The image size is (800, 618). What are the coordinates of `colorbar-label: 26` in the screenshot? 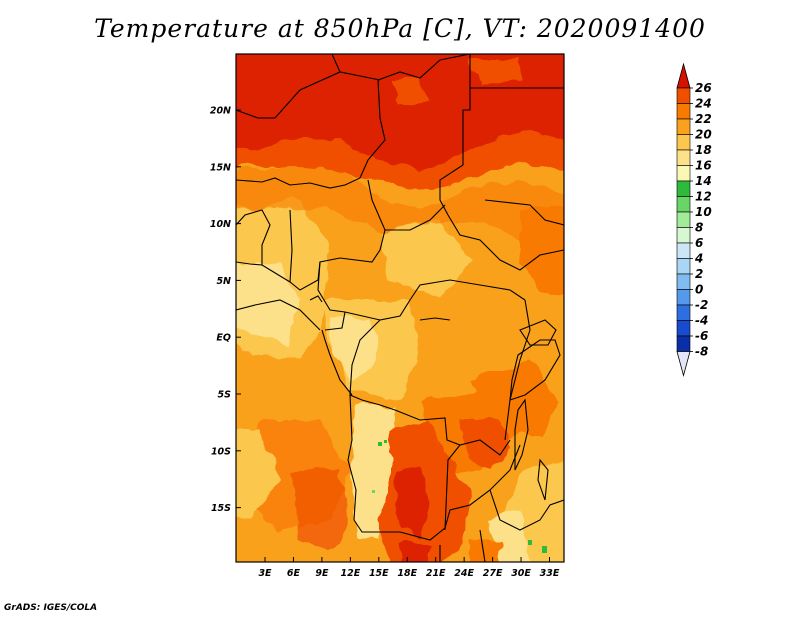 It's located at (703, 88).